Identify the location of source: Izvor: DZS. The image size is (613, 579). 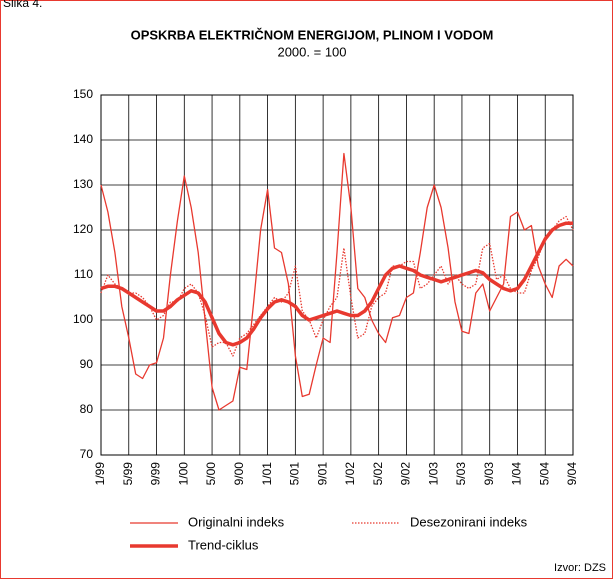
(580, 568).